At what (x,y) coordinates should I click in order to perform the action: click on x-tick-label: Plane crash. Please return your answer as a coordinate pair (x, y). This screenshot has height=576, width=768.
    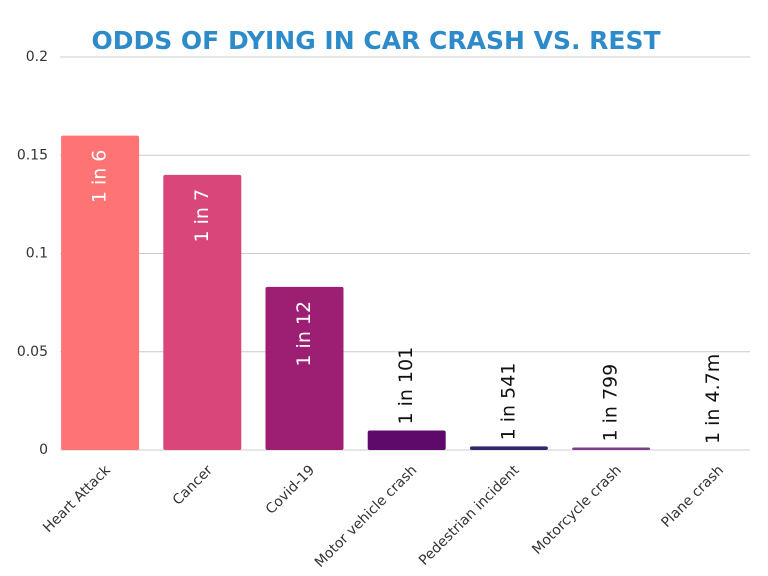
    Looking at the image, I should click on (692, 496).